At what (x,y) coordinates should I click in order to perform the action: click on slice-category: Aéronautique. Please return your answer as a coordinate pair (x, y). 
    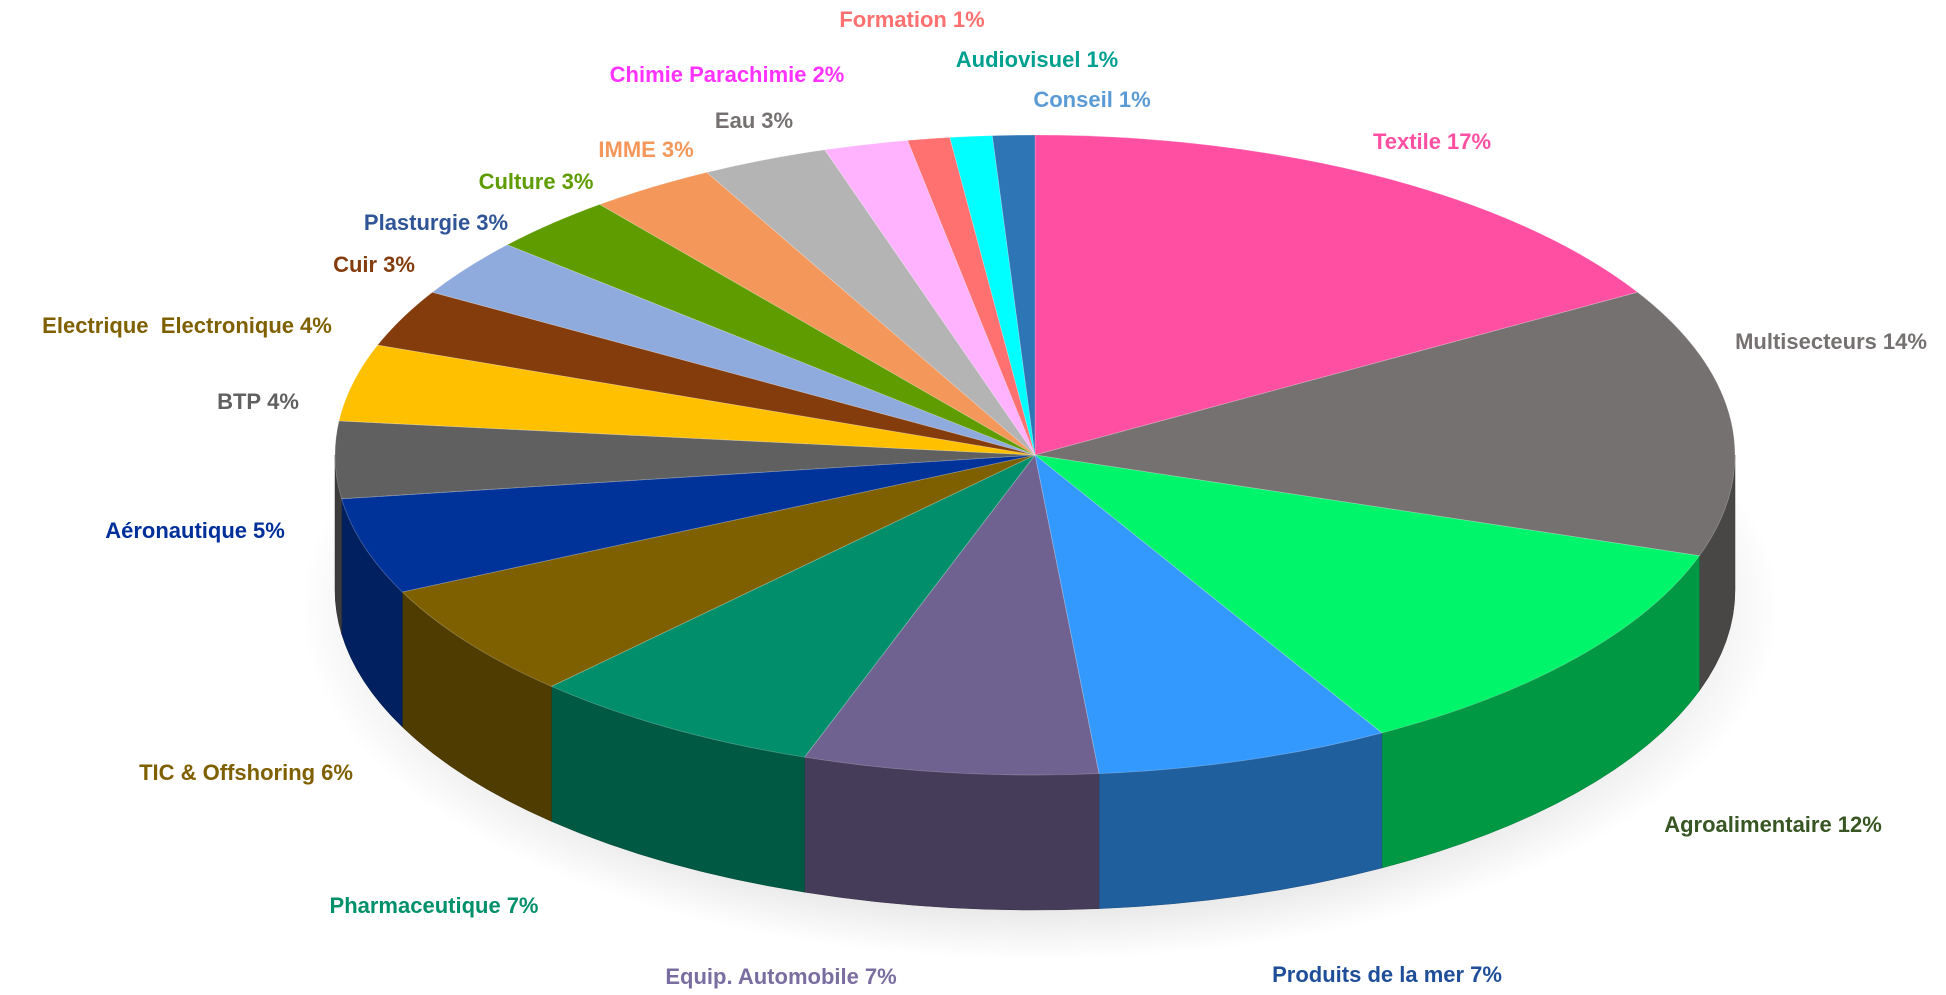
    Looking at the image, I should click on (176, 530).